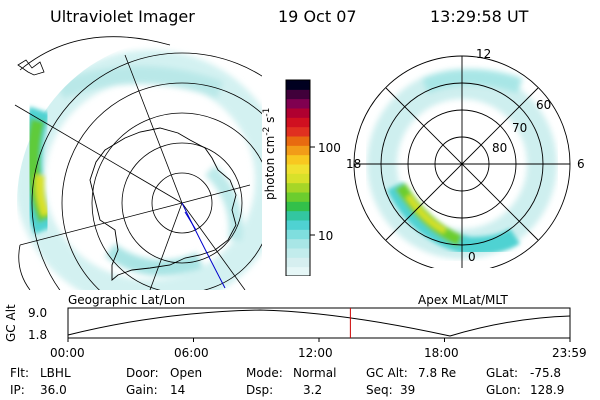 The image size is (600, 400). I want to click on colorbar-cells, so click(298, 178).